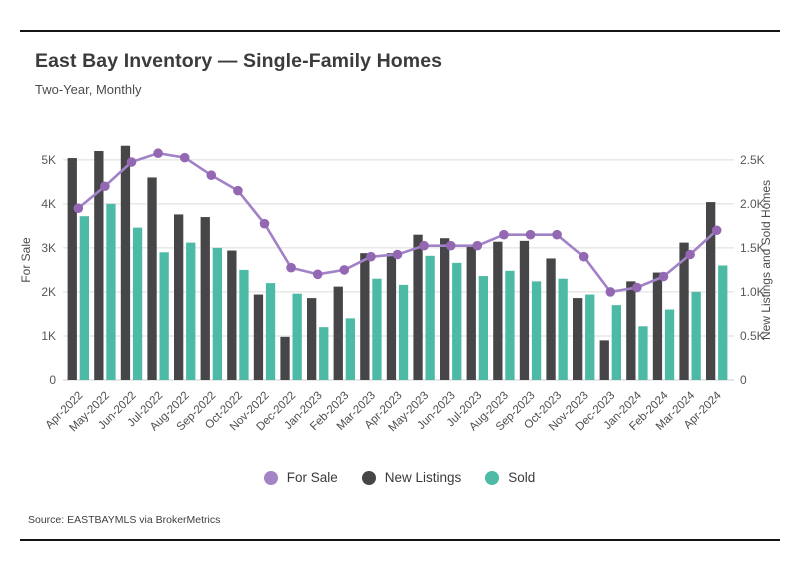 This screenshot has height=575, width=799. I want to click on legend-item-for-sale: For Sale, so click(300, 477).